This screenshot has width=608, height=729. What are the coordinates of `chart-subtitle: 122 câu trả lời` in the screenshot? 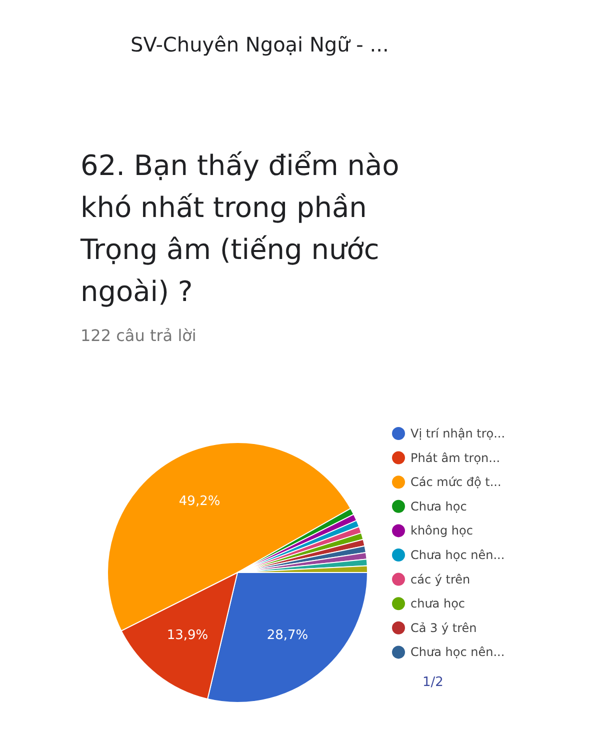 It's located at (138, 335).